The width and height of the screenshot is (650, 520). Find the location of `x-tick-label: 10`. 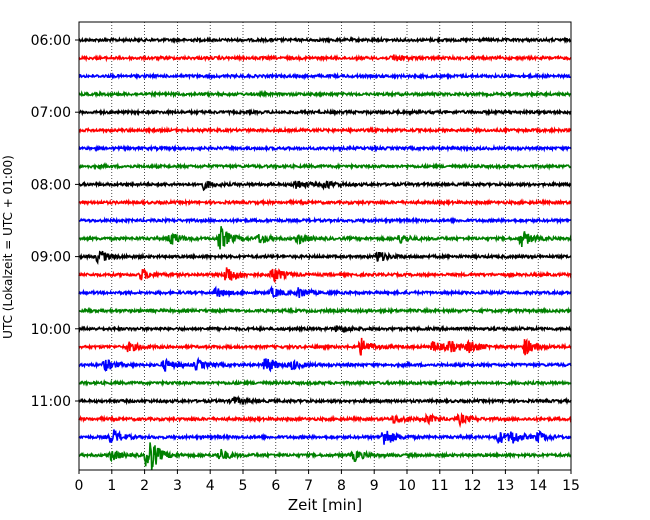

x-tick-label: 10 is located at coordinates (407, 486).